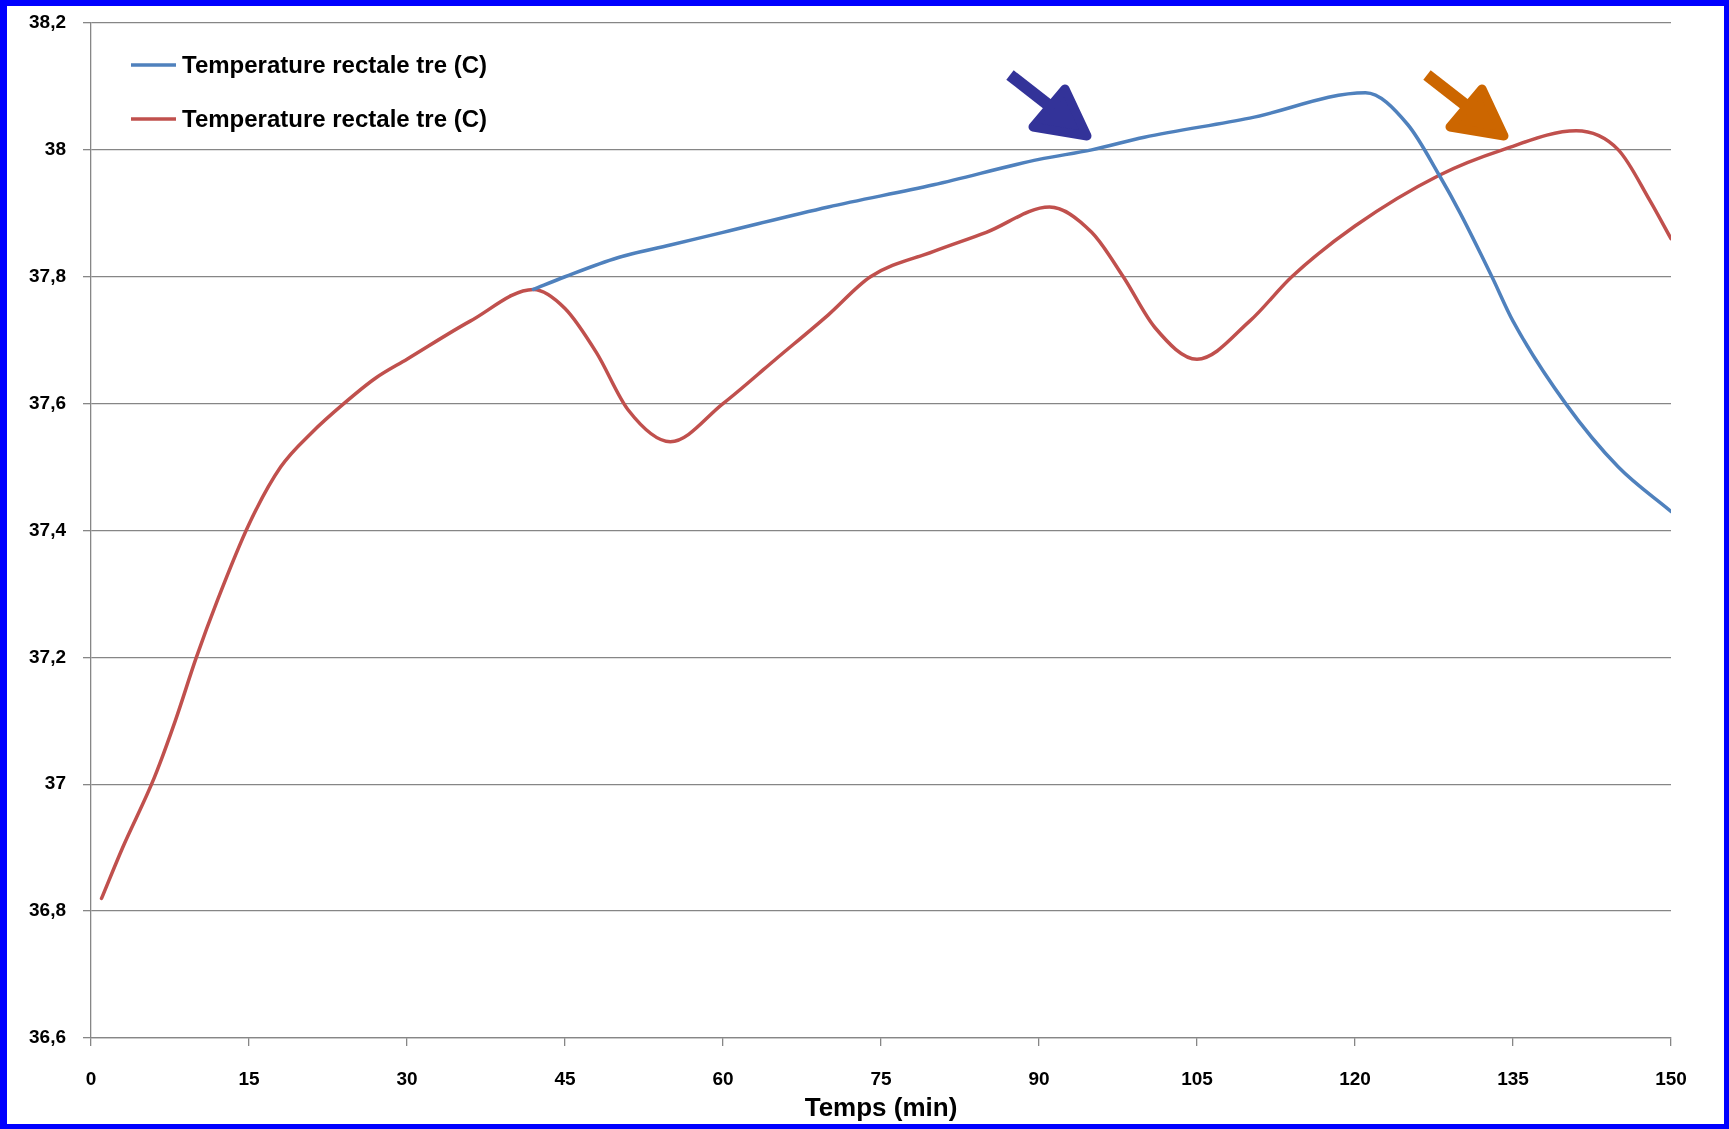 The width and height of the screenshot is (1729, 1129). What do you see at coordinates (47, 22) in the screenshot?
I see `y-tick-label: 38,2` at bounding box center [47, 22].